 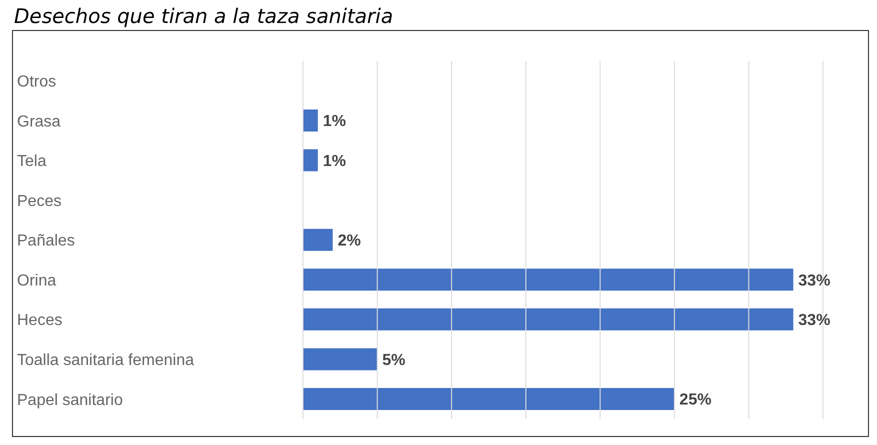 What do you see at coordinates (394, 360) in the screenshot?
I see `data-label: 5%` at bounding box center [394, 360].